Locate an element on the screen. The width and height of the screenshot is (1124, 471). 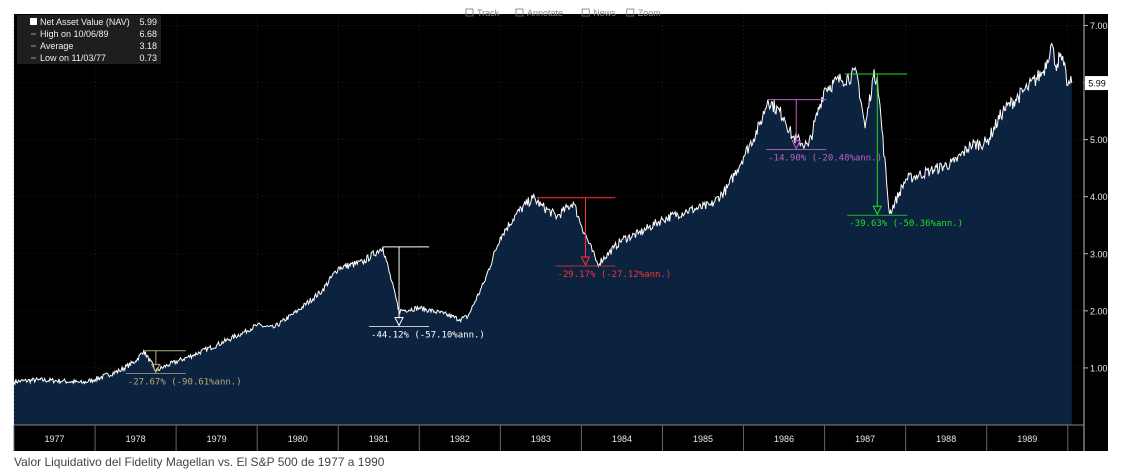
x-tick-label: 1982 is located at coordinates (460, 439).